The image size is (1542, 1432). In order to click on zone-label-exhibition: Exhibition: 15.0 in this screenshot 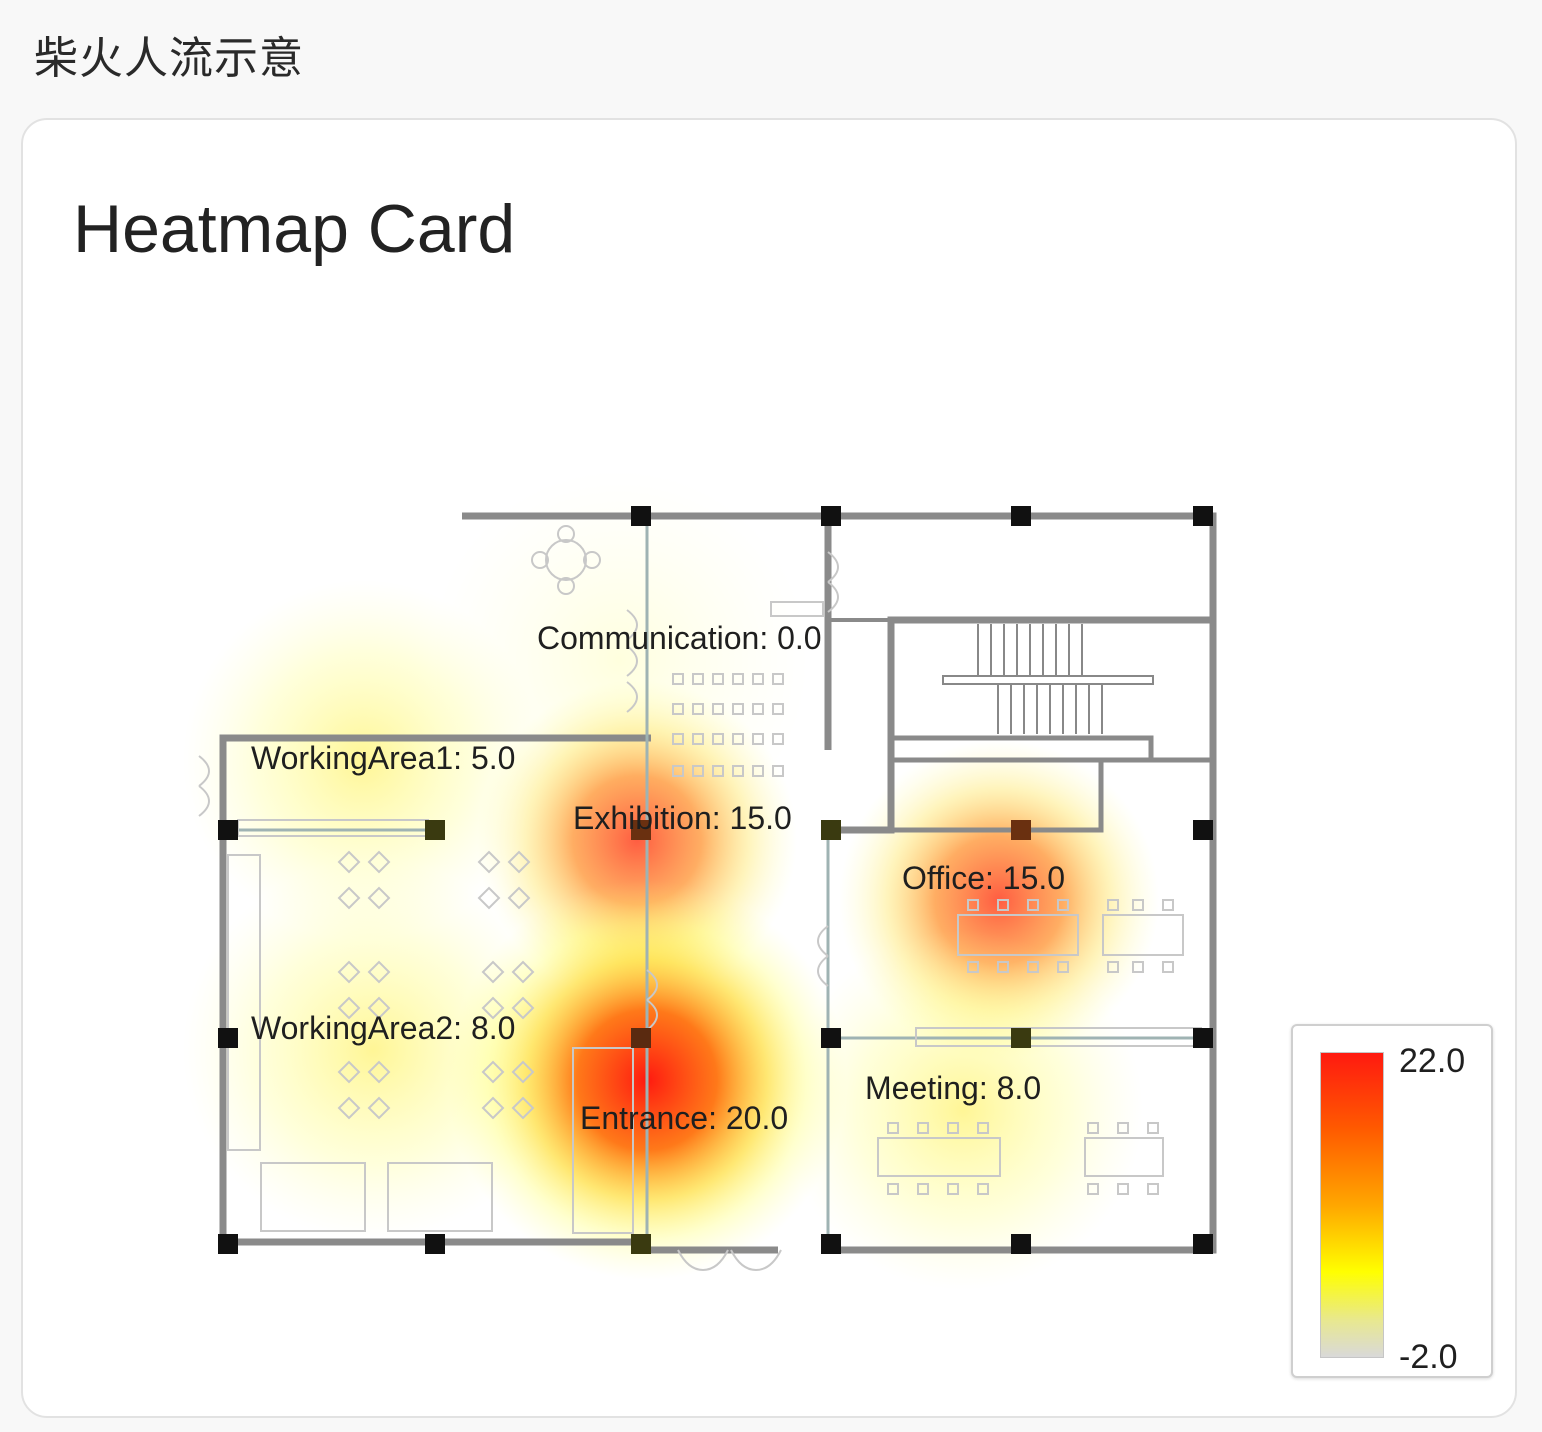, I will do `click(682, 818)`.